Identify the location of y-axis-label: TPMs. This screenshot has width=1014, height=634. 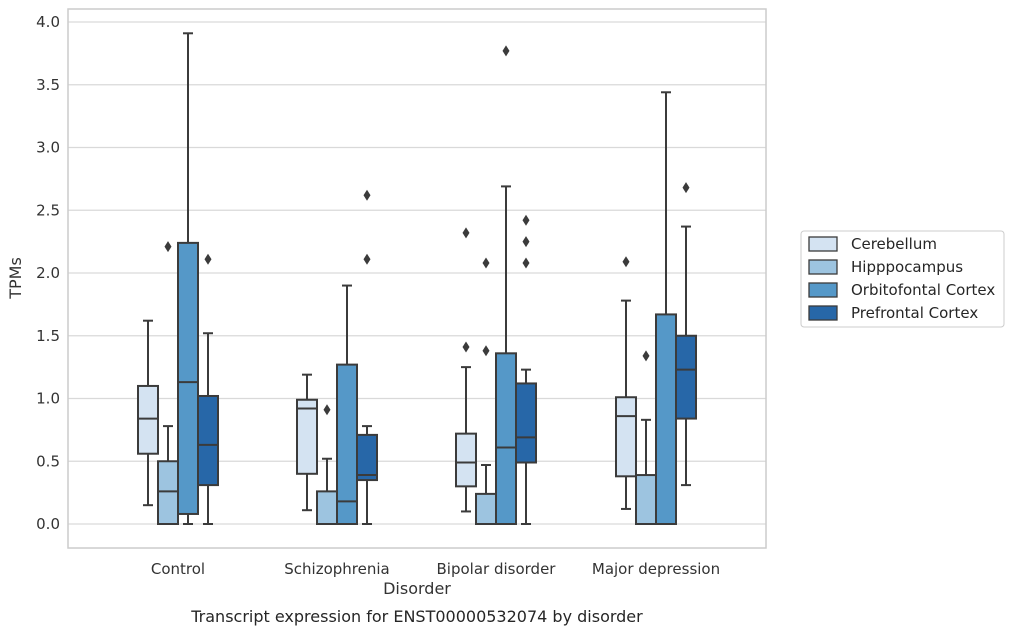
(15, 278).